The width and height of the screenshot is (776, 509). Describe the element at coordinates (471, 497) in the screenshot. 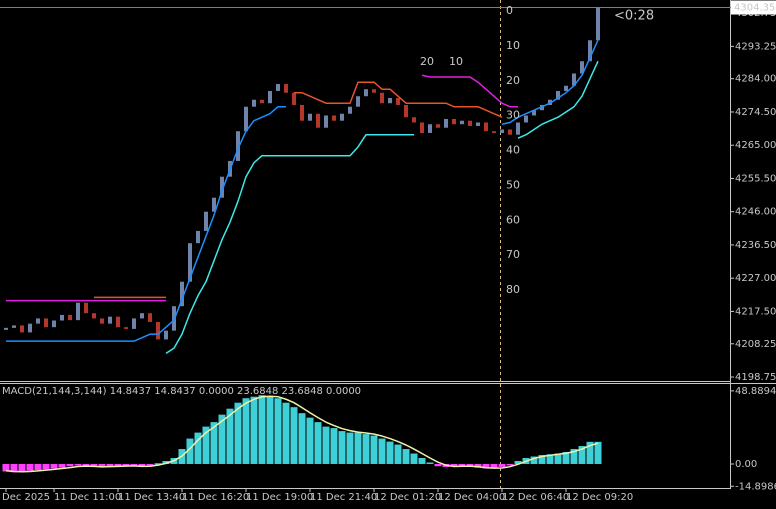

I see `x-tick-label: 12 Dec 04:00` at that location.